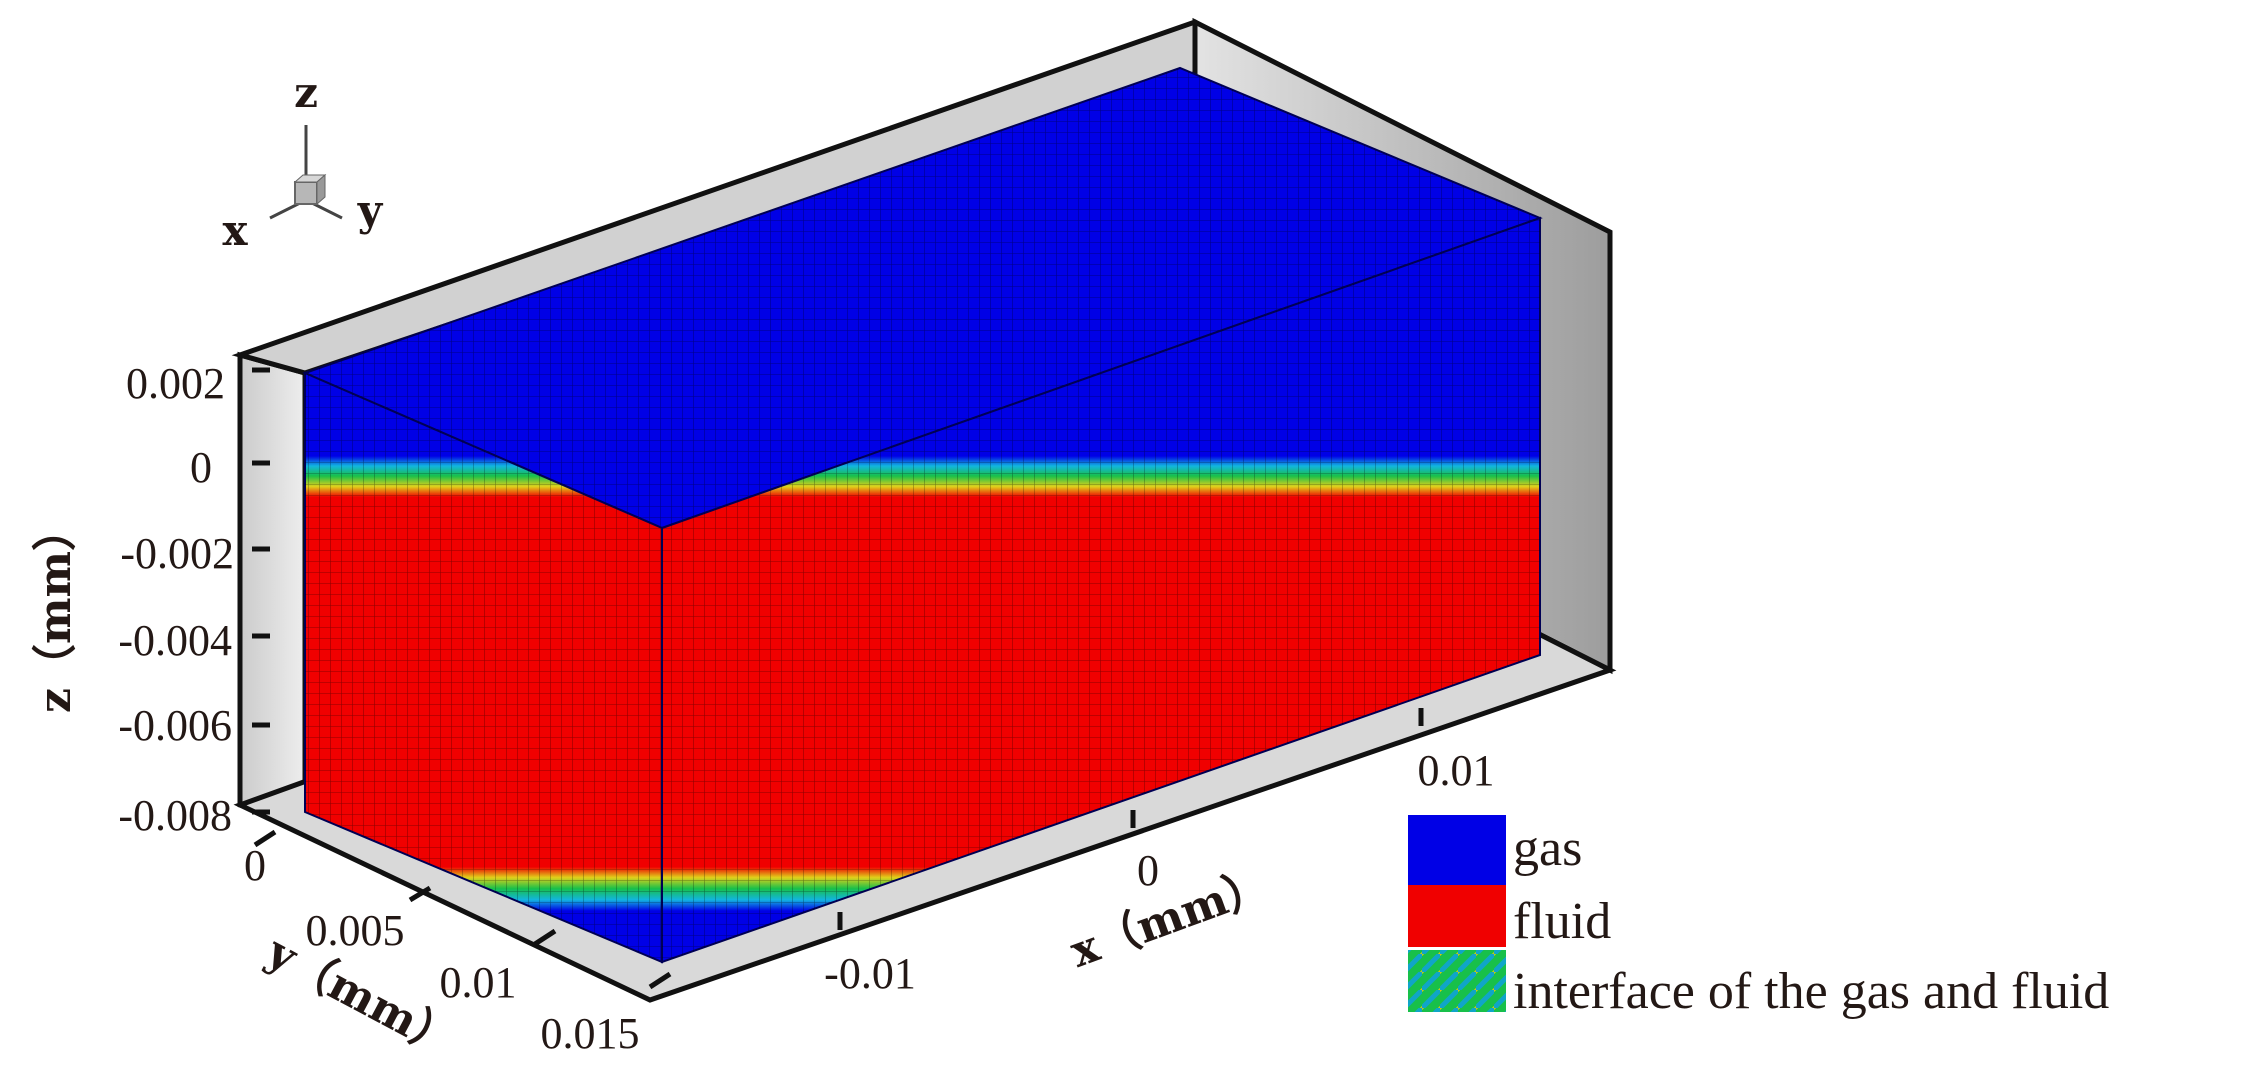  What do you see at coordinates (1758, 917) in the screenshot?
I see `legend: gas fluid interface of the gas and fluid` at bounding box center [1758, 917].